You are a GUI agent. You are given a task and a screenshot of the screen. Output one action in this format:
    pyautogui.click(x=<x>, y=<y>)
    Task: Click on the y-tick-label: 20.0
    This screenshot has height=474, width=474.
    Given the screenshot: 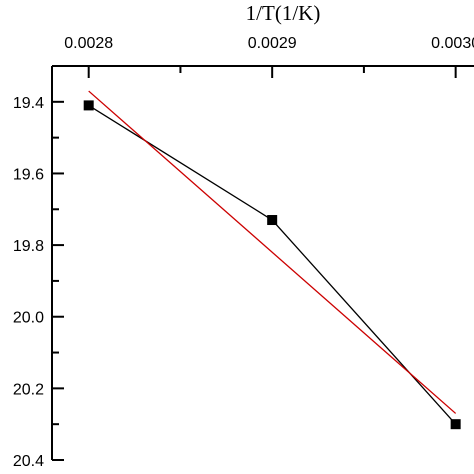 What is the action you would take?
    pyautogui.click(x=28, y=318)
    